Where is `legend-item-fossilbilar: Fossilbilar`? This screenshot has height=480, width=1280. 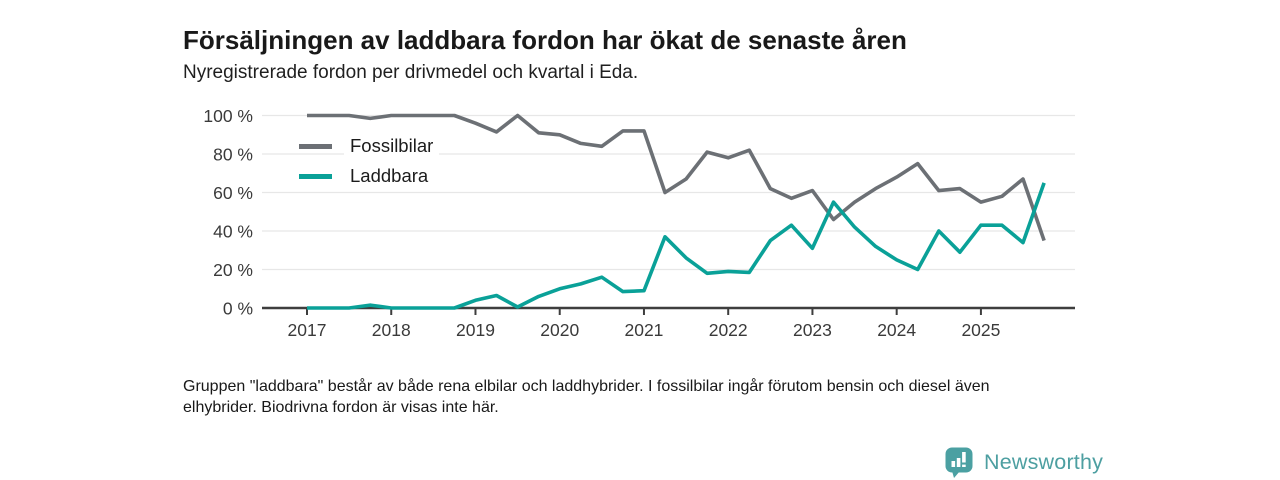 legend-item-fossilbilar: Fossilbilar is located at coordinates (369, 146).